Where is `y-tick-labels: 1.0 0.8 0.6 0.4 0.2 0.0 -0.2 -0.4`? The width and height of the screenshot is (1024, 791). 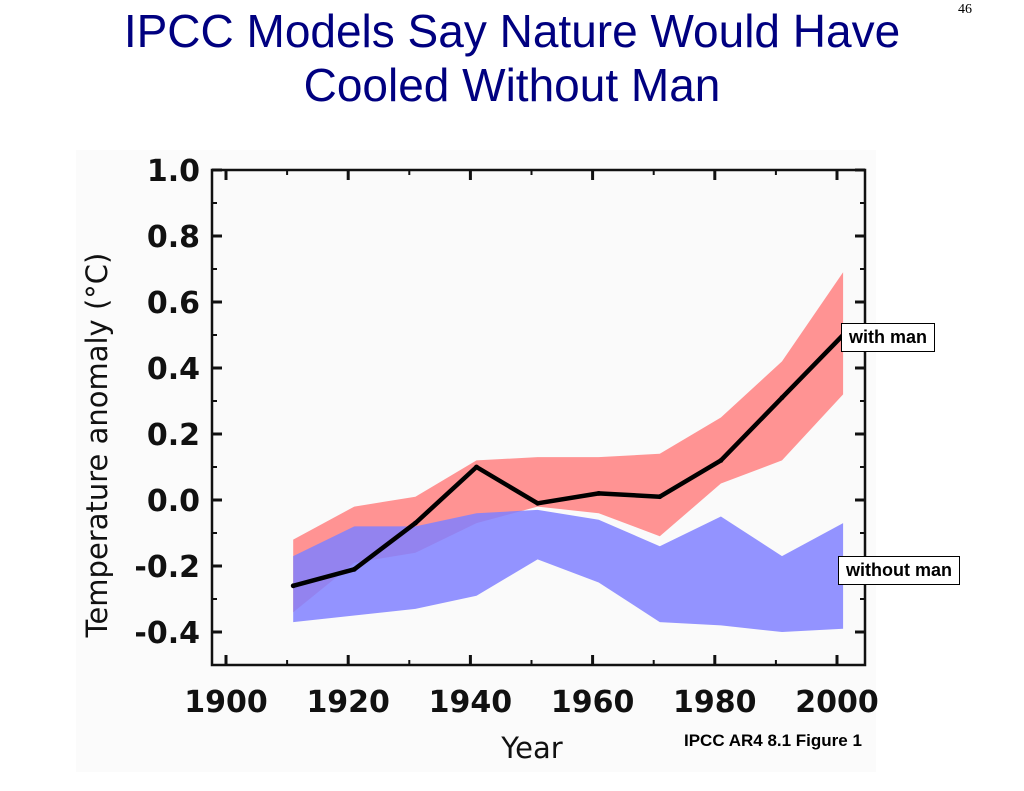
y-tick-labels: 1.0 0.8 0.6 0.4 0.2 0.0 -0.2 -0.4 is located at coordinates (167, 402).